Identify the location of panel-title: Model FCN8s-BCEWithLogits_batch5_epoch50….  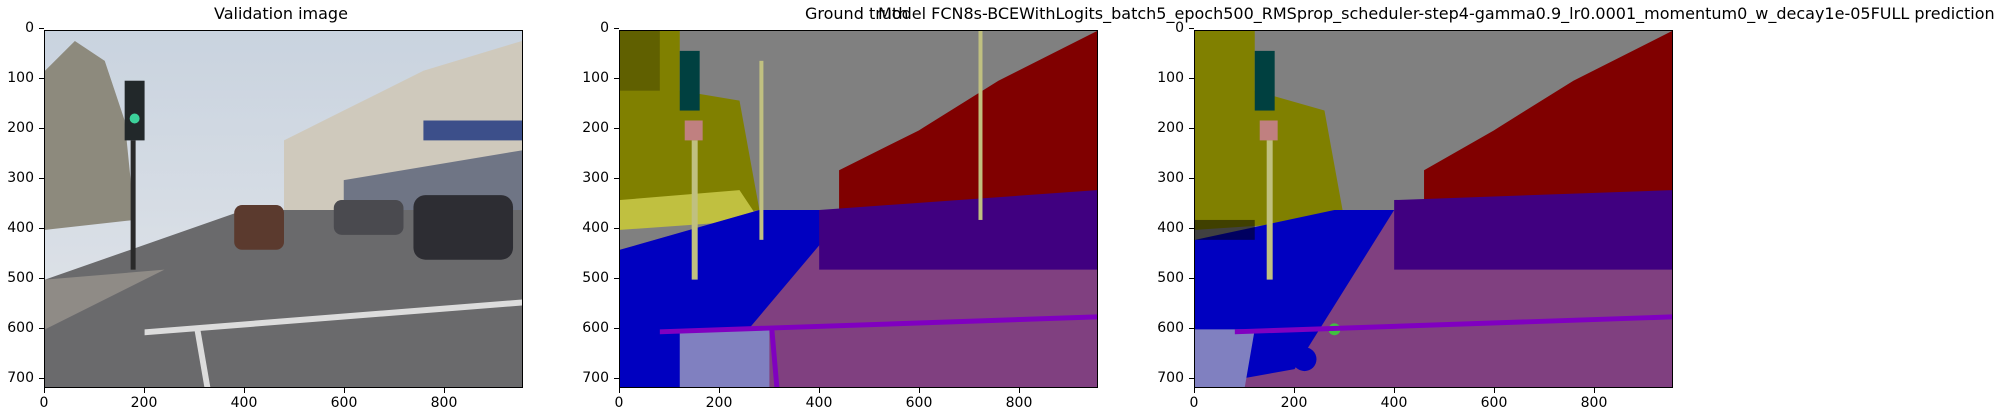
(1436, 13).